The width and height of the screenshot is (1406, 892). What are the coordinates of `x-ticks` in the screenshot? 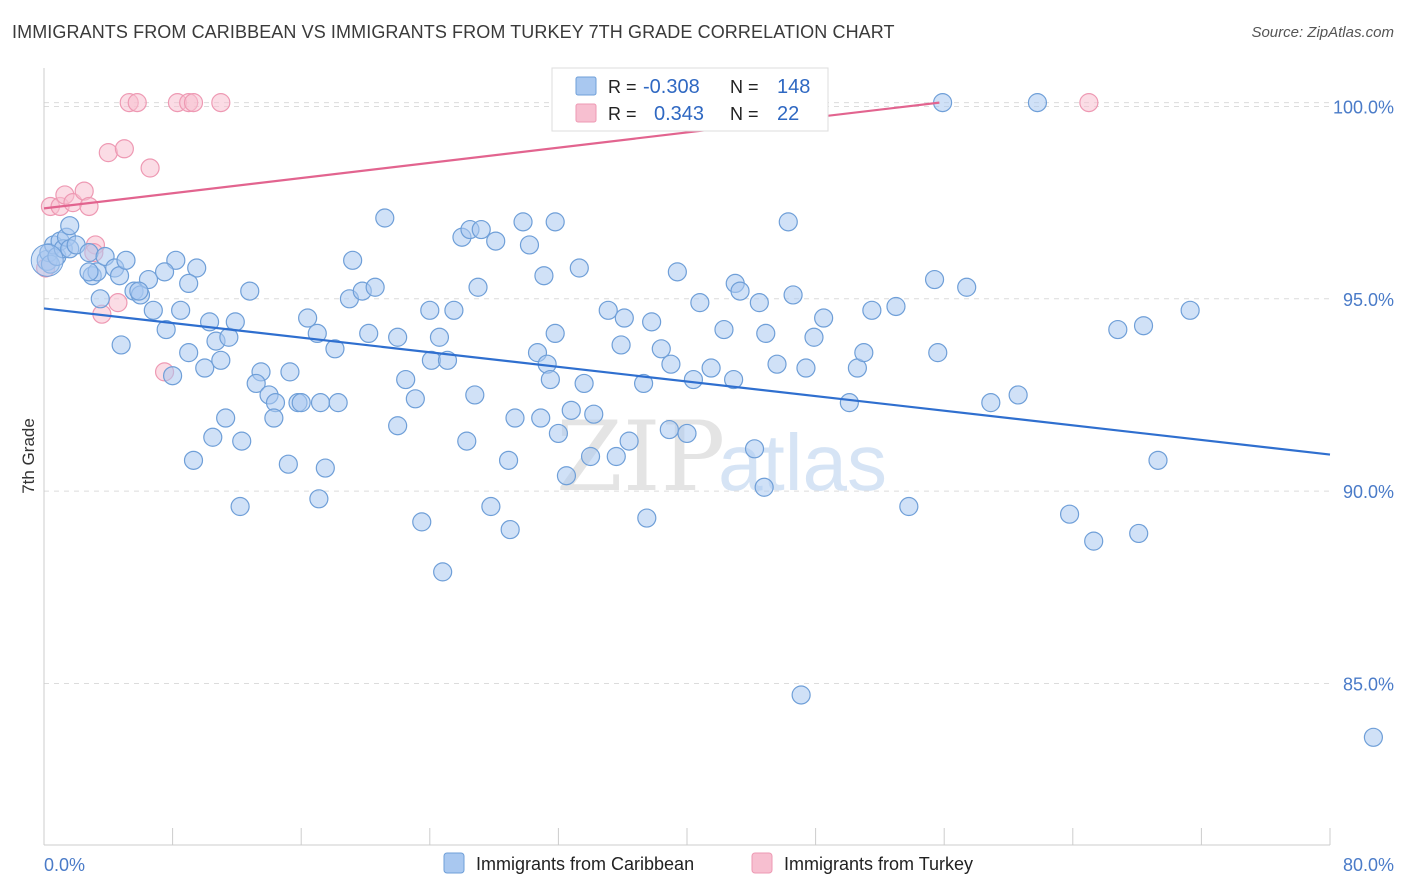 It's located at (687, 836).